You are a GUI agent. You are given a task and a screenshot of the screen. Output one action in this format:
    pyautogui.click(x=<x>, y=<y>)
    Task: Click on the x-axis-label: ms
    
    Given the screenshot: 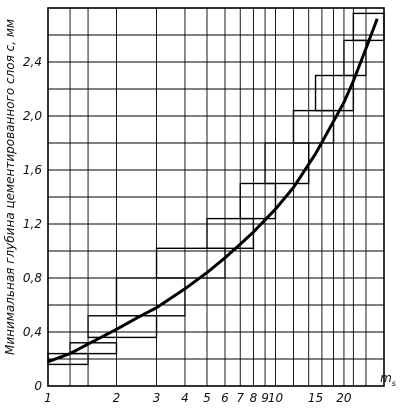 What is the action you would take?
    pyautogui.click(x=388, y=379)
    